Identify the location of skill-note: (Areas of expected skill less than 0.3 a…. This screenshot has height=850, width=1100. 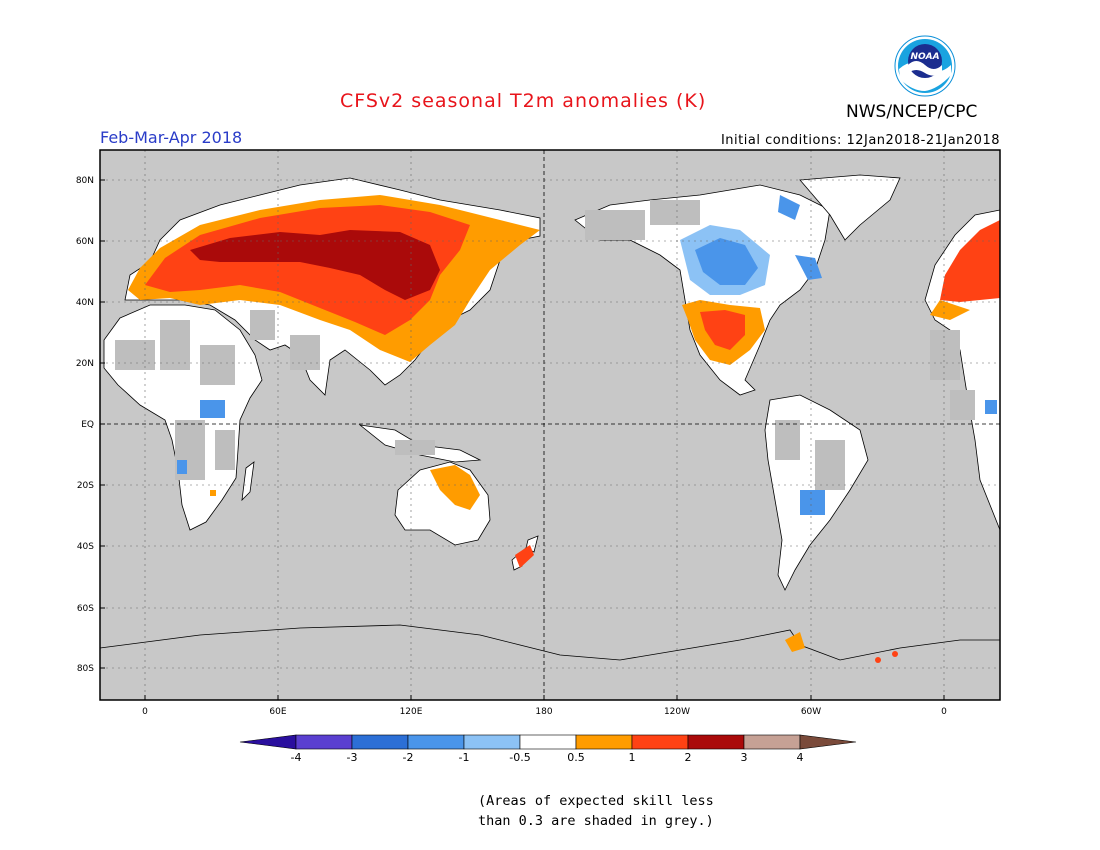
(596, 811).